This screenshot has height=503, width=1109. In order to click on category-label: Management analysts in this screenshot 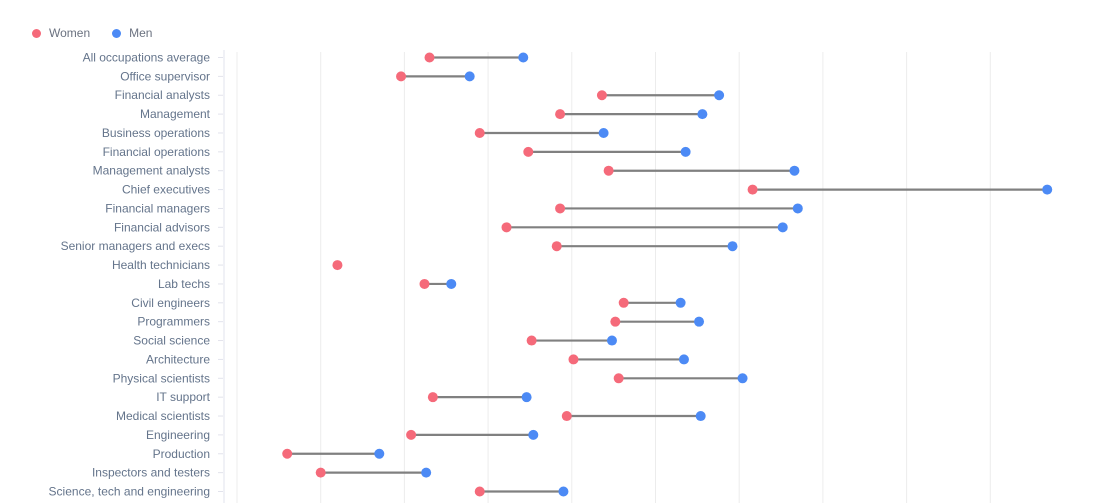, I will do `click(151, 171)`.